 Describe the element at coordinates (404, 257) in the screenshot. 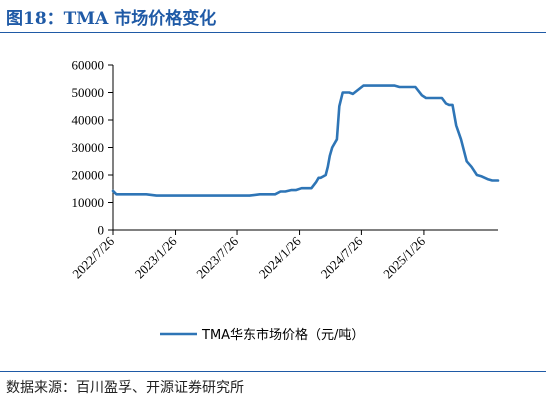

I see `x-tick-label: 2025/1/26` at that location.